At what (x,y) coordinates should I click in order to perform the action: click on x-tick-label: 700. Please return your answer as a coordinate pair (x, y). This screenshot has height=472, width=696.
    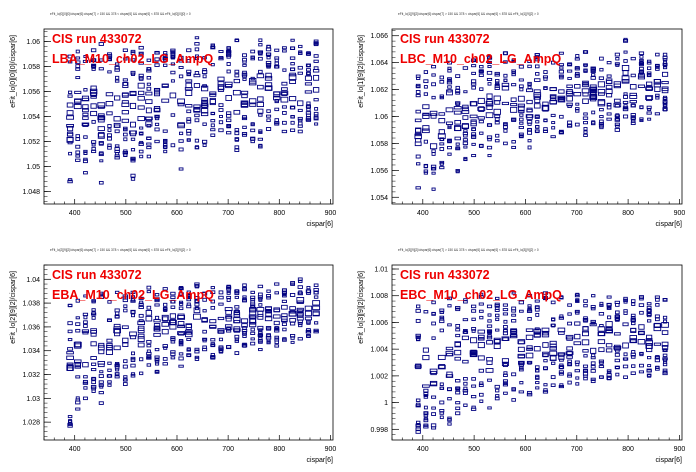
    Looking at the image, I should click on (577, 213).